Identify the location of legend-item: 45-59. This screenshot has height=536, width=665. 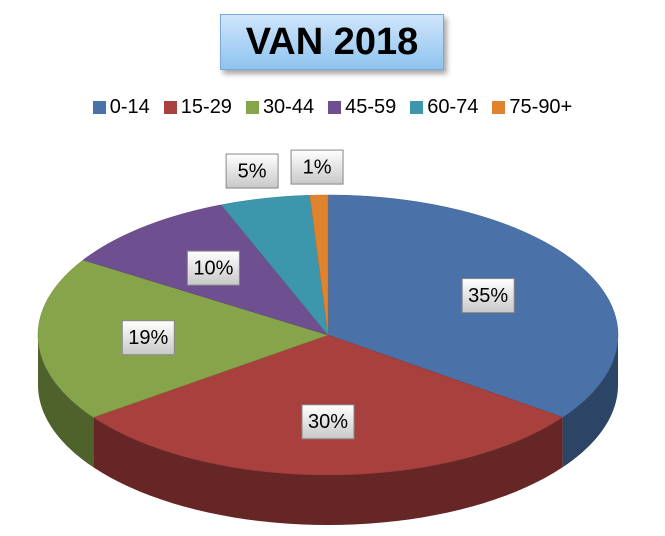
(362, 107).